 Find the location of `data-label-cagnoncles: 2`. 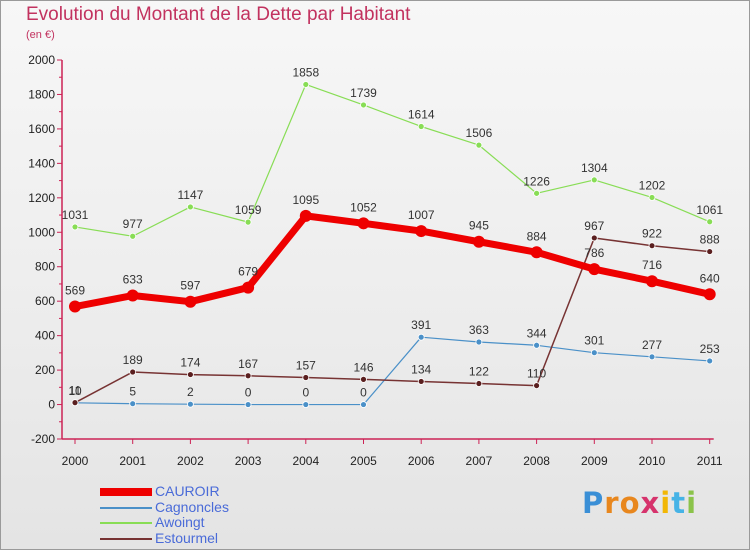

data-label-cagnoncles: 2 is located at coordinates (190, 392).